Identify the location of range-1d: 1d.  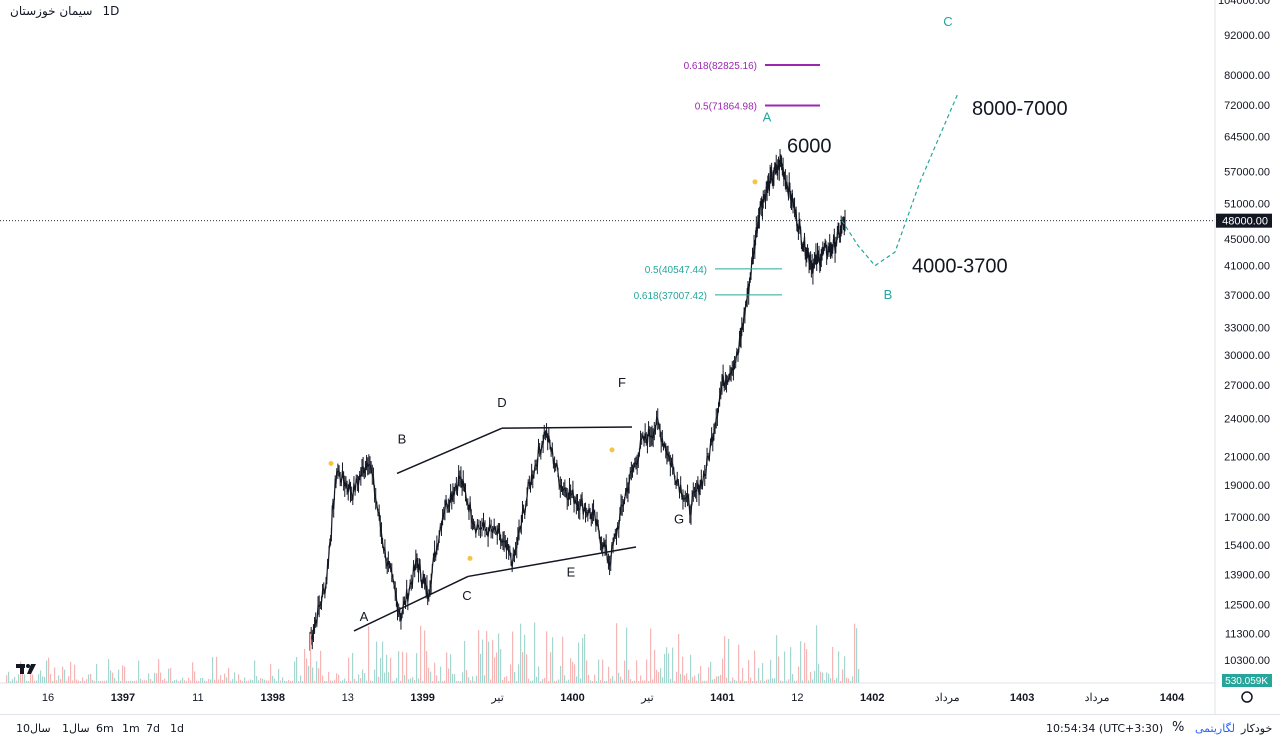
(177, 728).